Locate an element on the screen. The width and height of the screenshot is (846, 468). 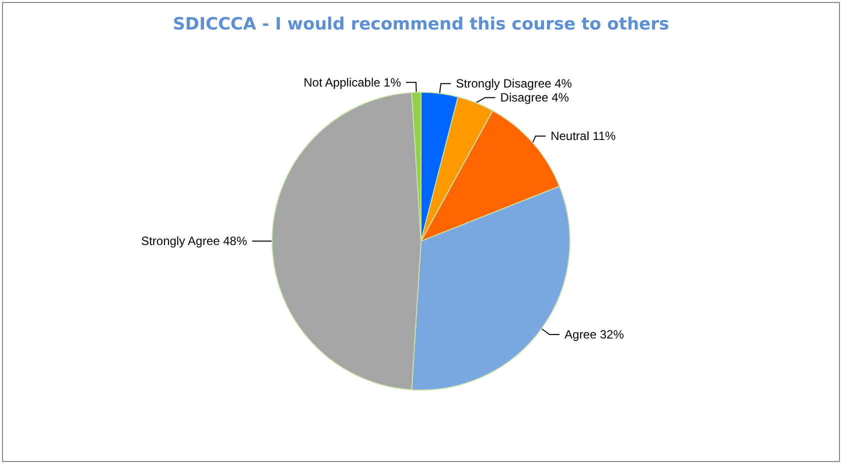
slice-label: Strongly Disagree 4% is located at coordinates (514, 83).